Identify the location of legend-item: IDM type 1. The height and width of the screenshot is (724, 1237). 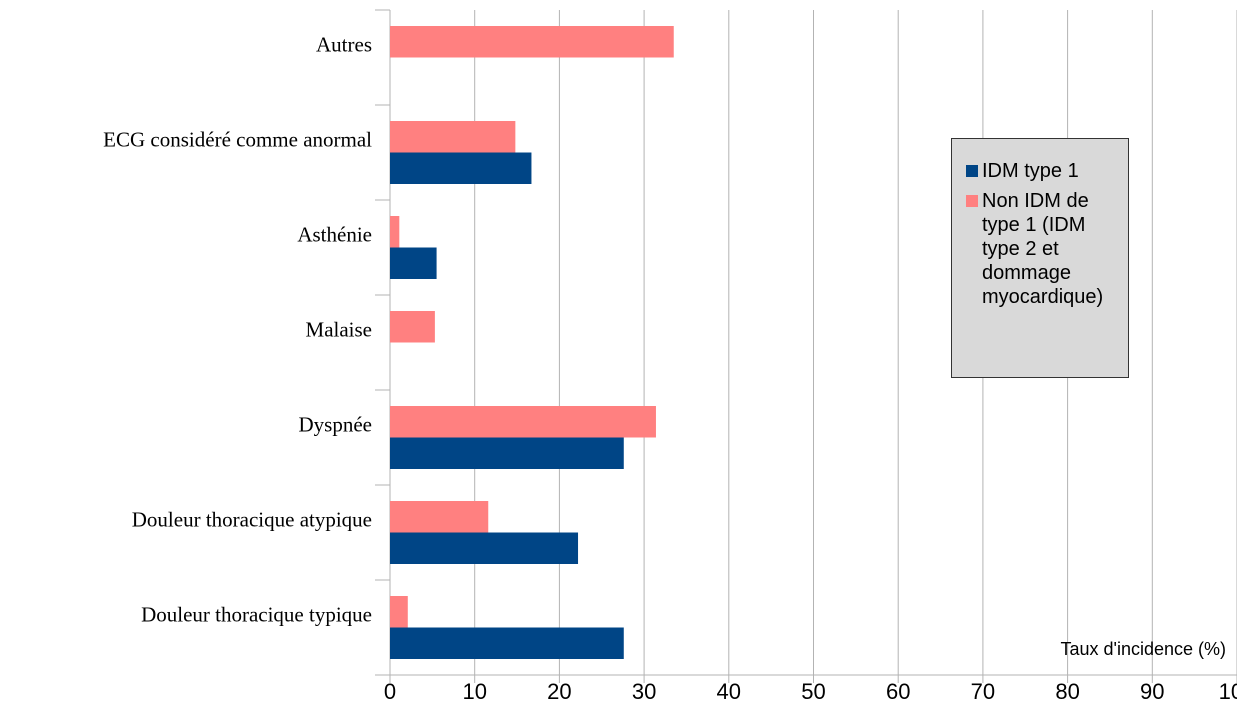
(1043, 171).